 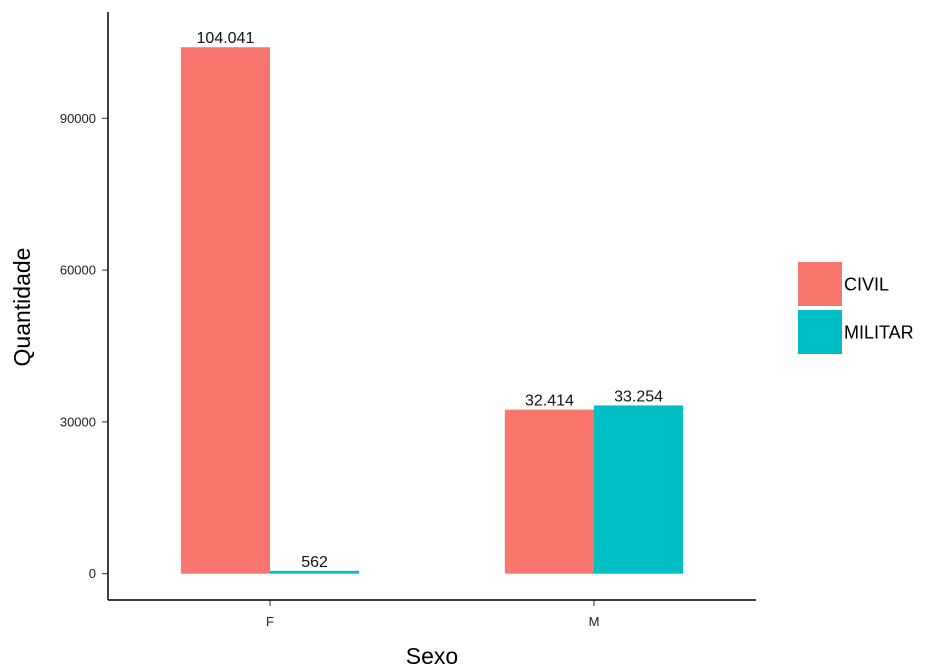 I want to click on y-tick-label: 90000, so click(x=78, y=118).